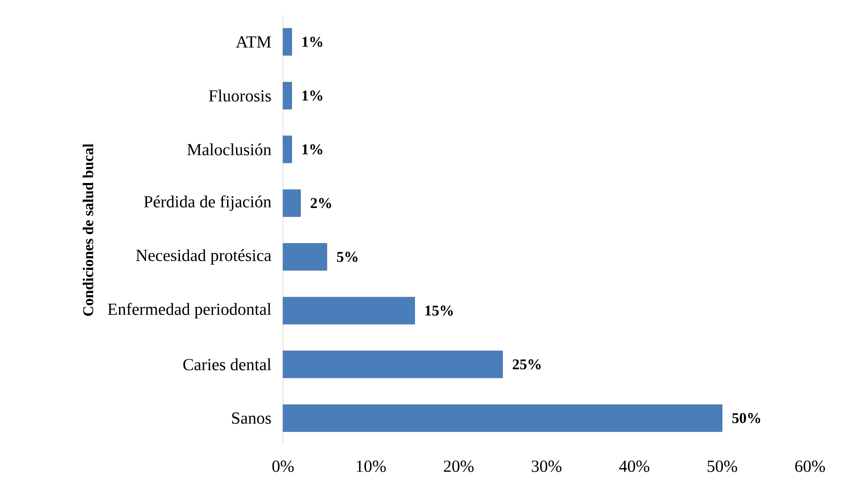 The image size is (868, 489). What do you see at coordinates (810, 466) in the screenshot?
I see `x-tick-label: 60%` at bounding box center [810, 466].